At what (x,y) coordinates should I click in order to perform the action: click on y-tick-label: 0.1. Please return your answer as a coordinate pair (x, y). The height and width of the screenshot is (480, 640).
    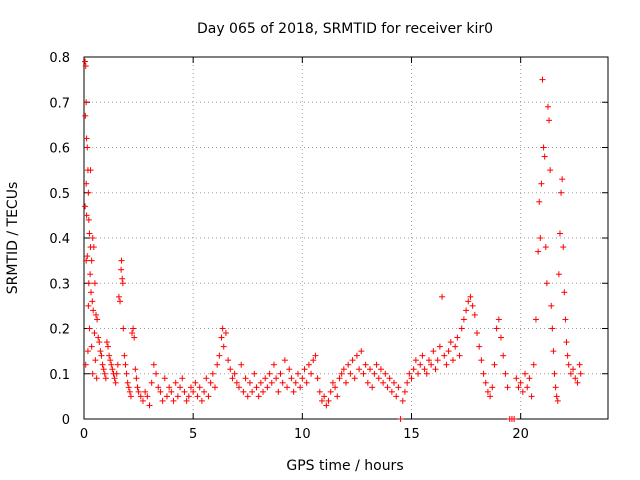
    Looking at the image, I should click on (59, 375).